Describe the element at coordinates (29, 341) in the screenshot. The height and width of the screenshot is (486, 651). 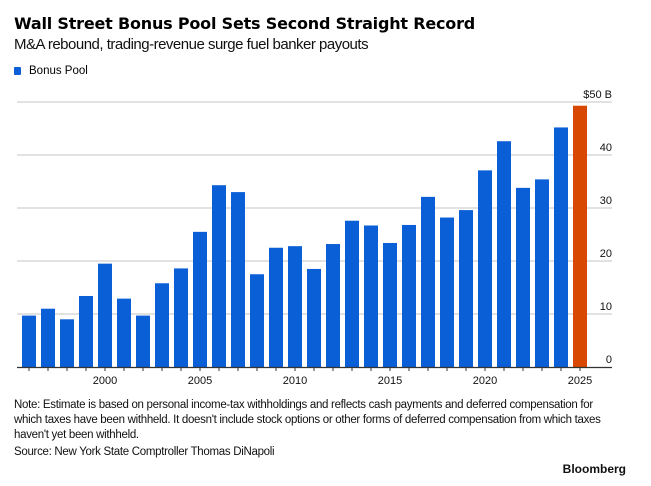
I see `bar-1996` at that location.